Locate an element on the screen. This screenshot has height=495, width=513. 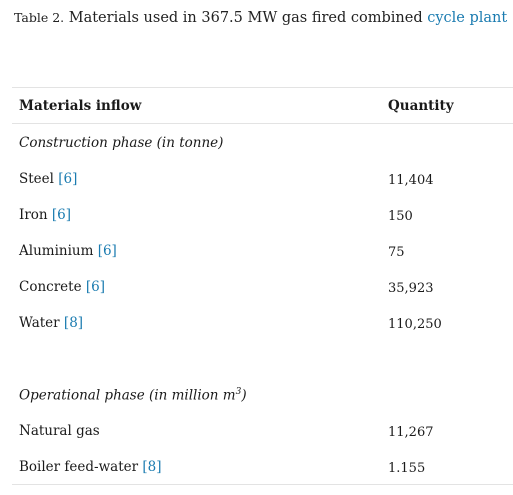
table-row: Aluminium [6] is located at coordinates (68, 251).